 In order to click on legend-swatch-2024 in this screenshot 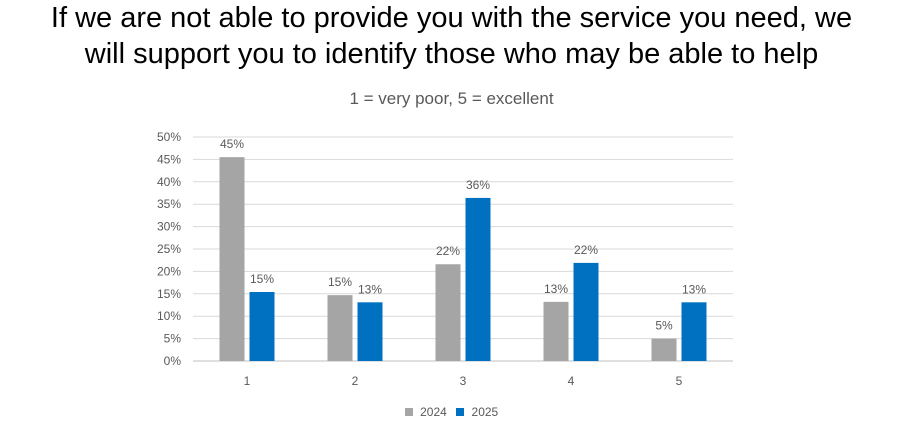, I will do `click(408, 412)`.